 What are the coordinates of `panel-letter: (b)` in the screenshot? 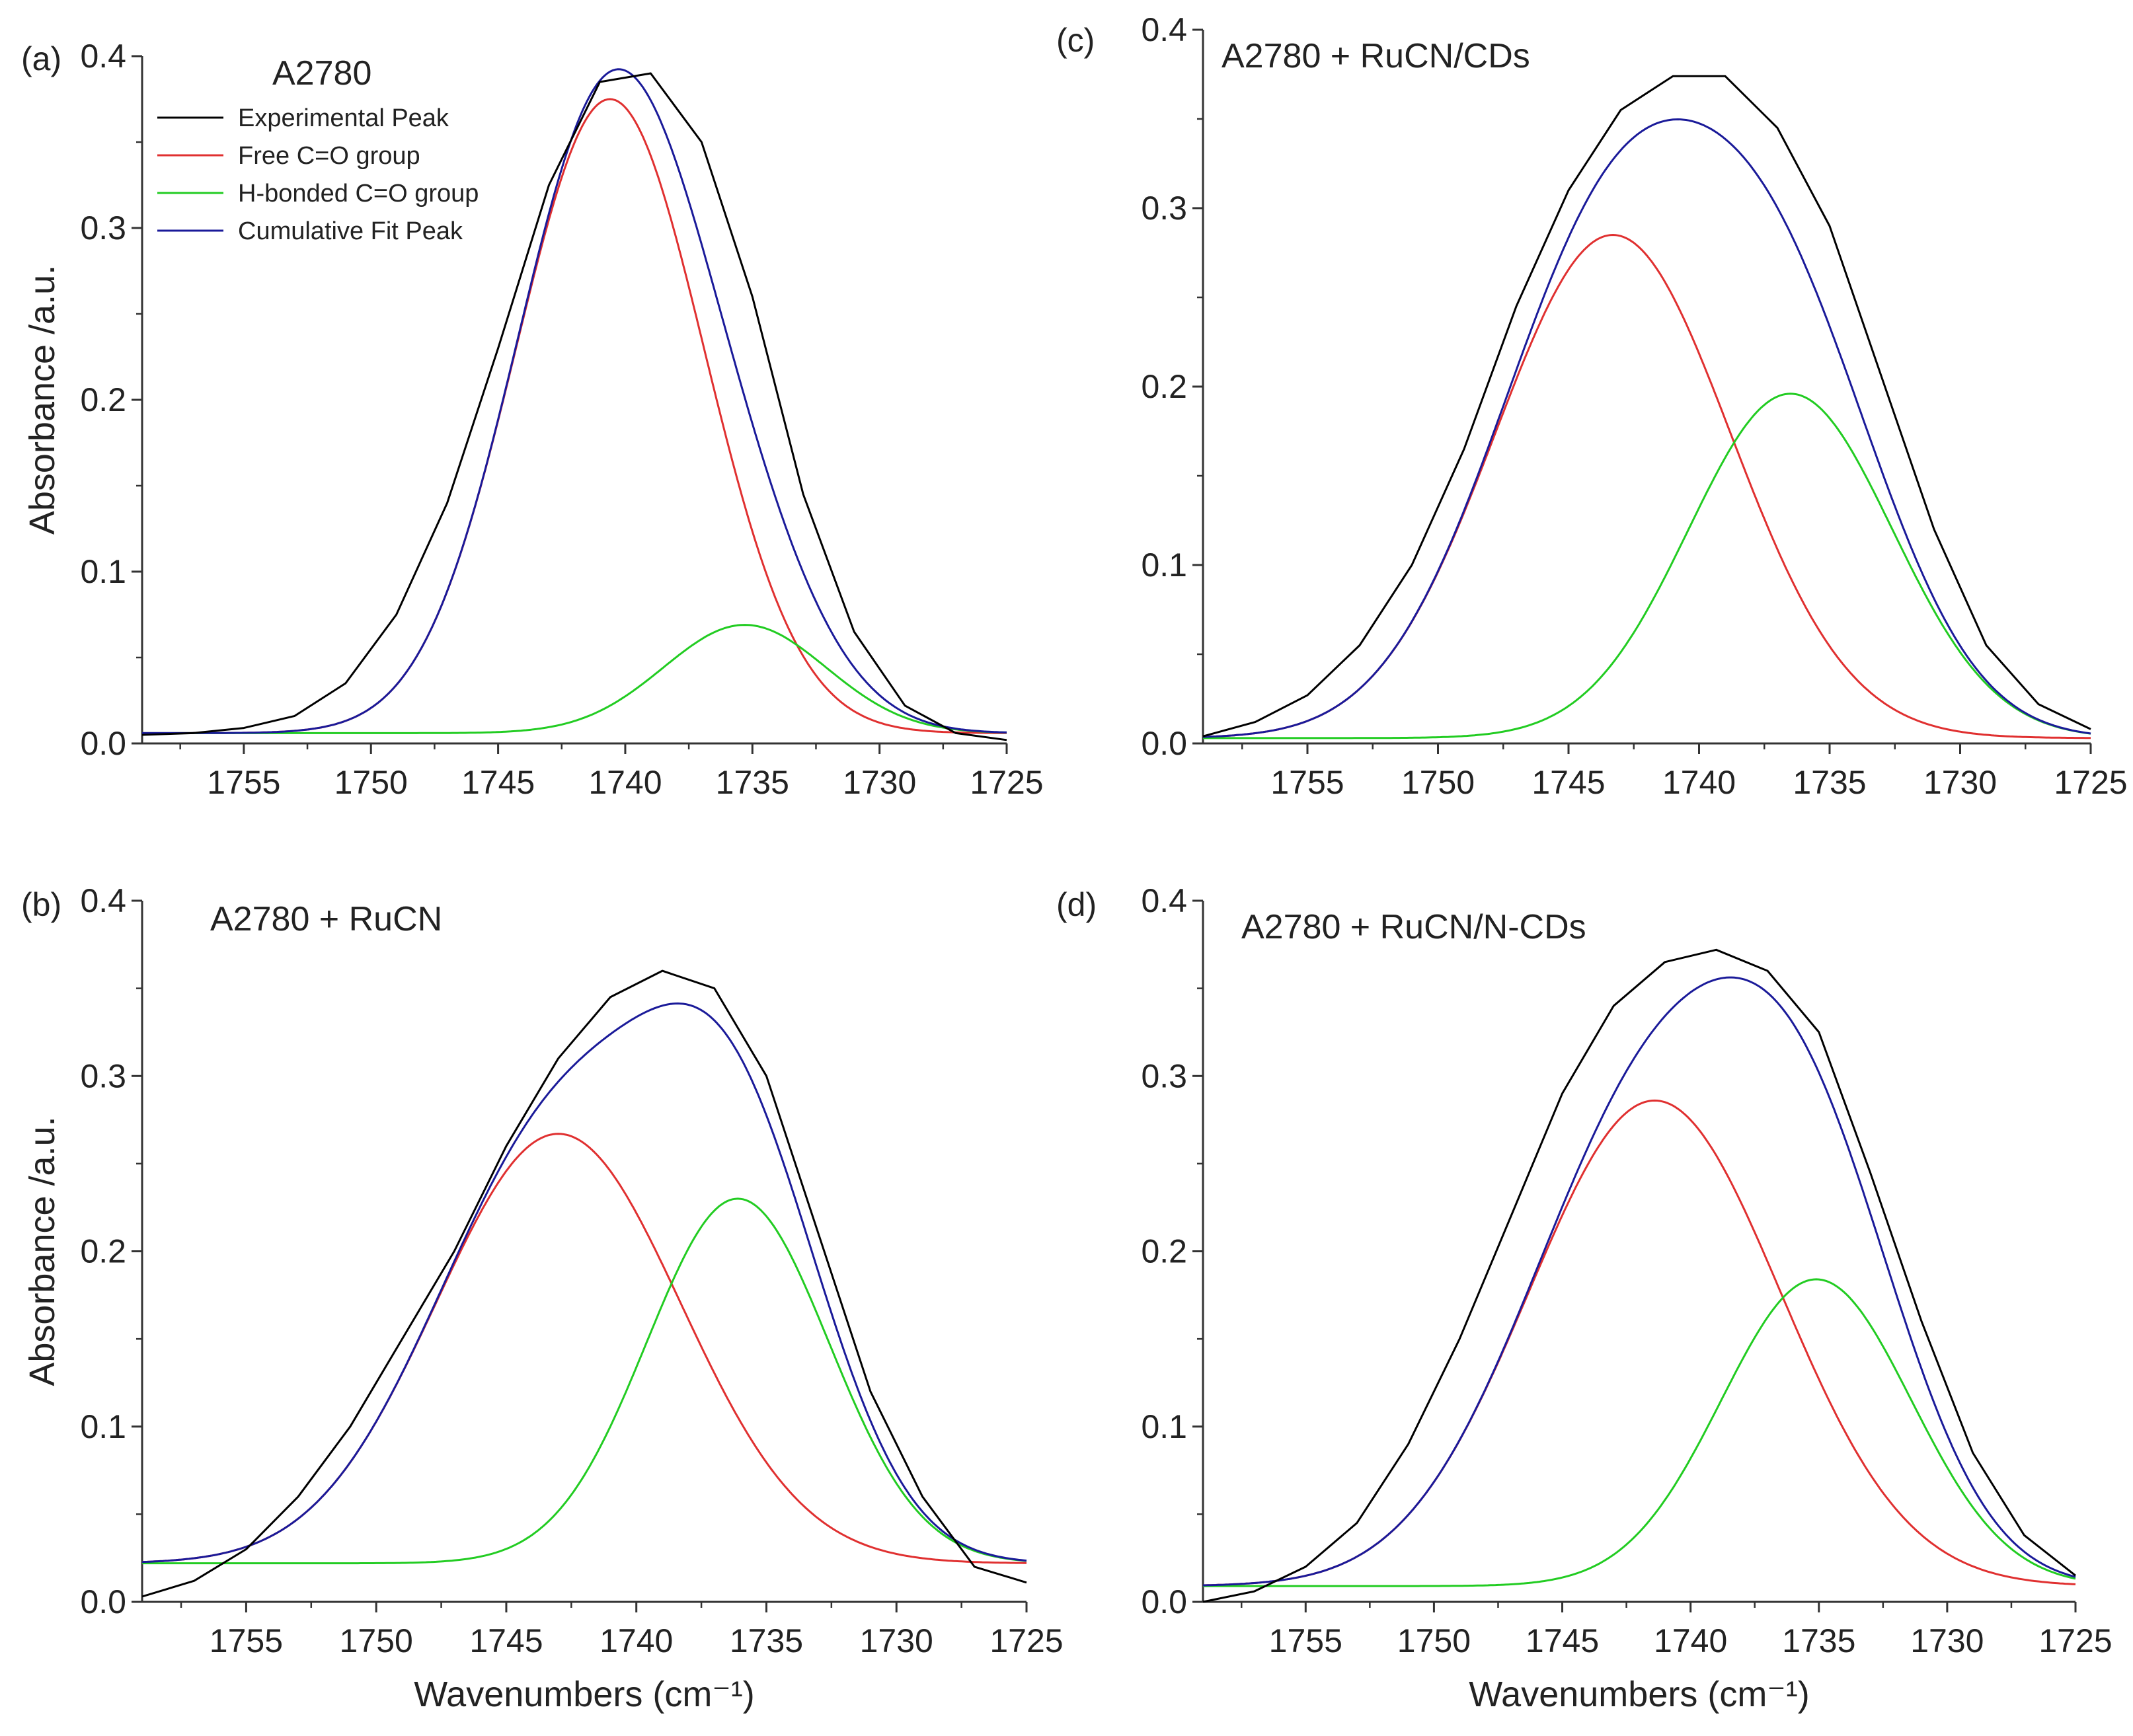 It's located at (41, 904).